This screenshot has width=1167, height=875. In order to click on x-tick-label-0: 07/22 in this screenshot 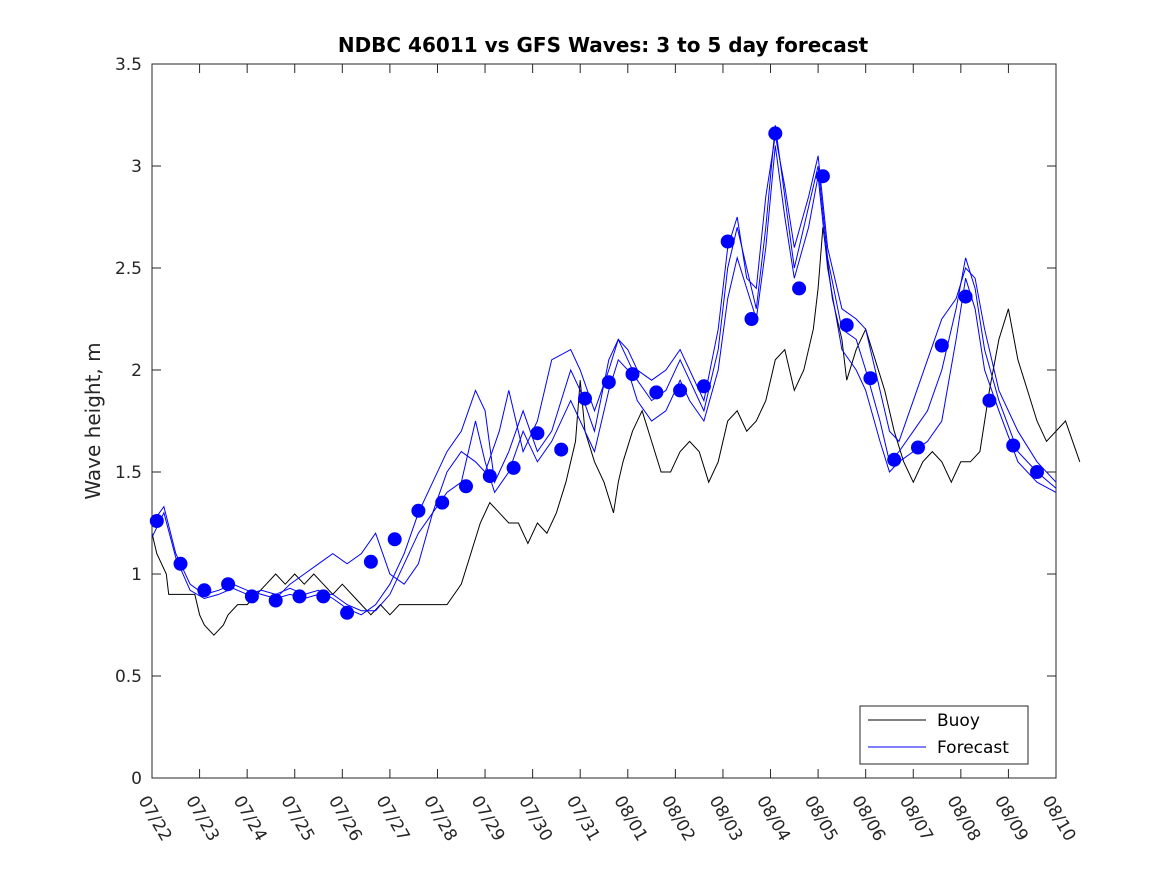, I will do `click(155, 819)`.